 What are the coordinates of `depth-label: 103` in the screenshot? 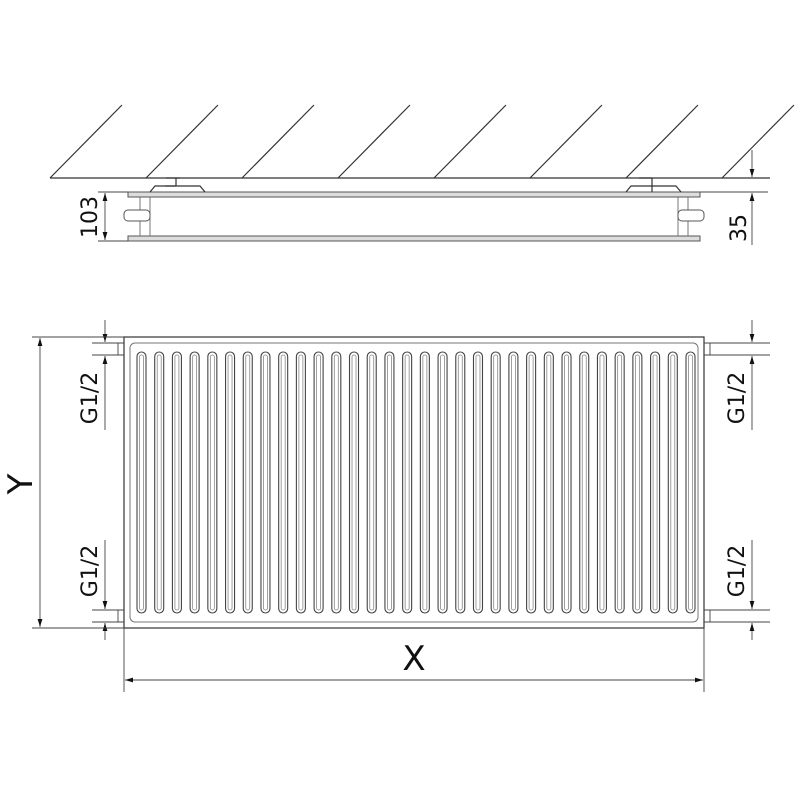 It's located at (90, 217).